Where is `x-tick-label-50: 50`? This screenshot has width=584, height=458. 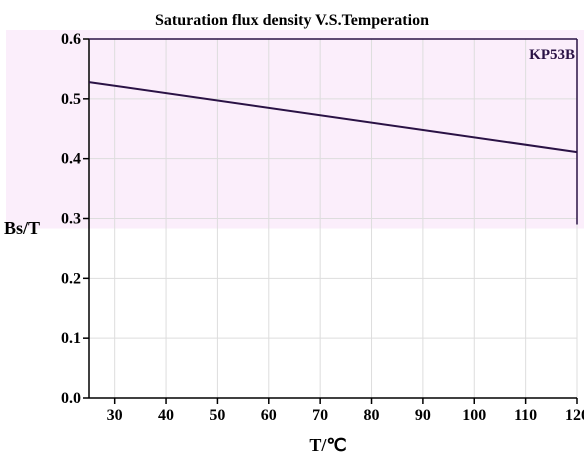
x-tick-label-50: 50 is located at coordinates (217, 415).